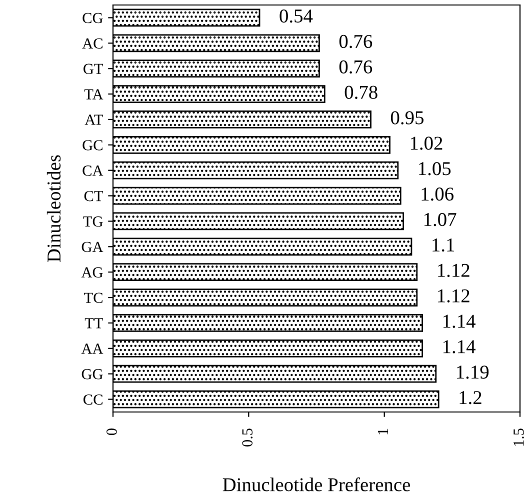 The height and width of the screenshot is (497, 531). Describe the element at coordinates (92, 145) in the screenshot. I see `y-tick-label: GC` at that location.